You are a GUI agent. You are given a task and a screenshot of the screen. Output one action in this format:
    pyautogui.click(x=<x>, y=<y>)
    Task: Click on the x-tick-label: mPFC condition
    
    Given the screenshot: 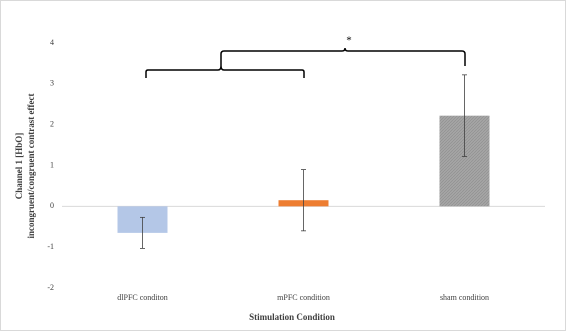 What is the action you would take?
    pyautogui.click(x=303, y=297)
    